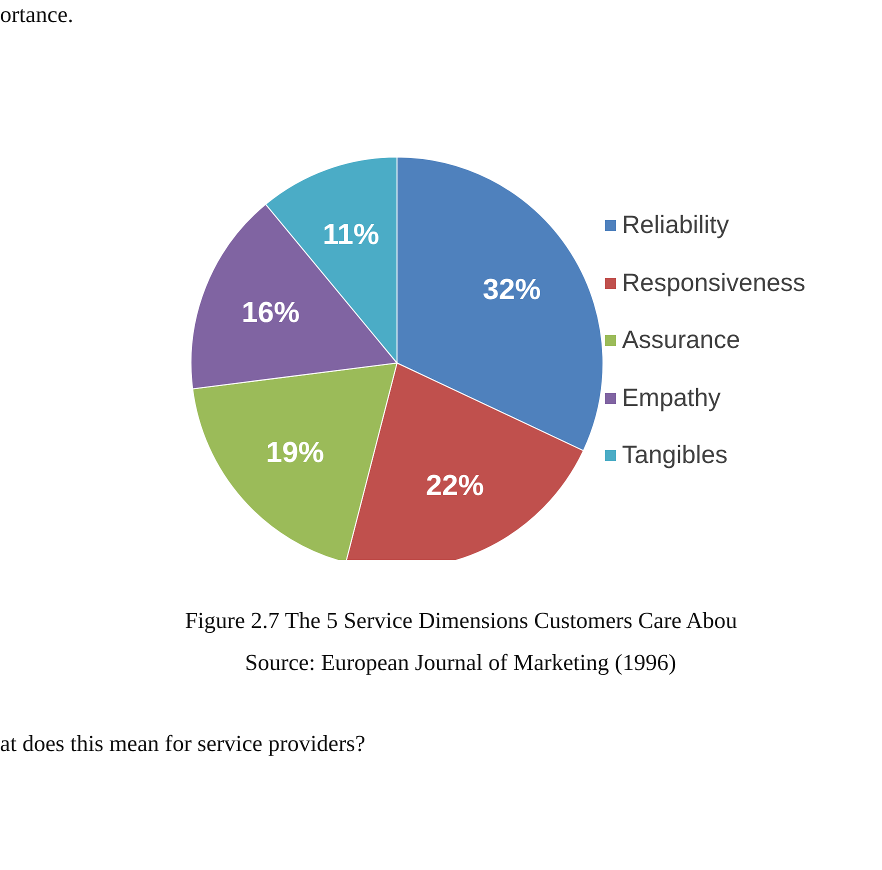 This screenshot has width=882, height=870. What do you see at coordinates (271, 312) in the screenshot?
I see `data-label: 16%` at bounding box center [271, 312].